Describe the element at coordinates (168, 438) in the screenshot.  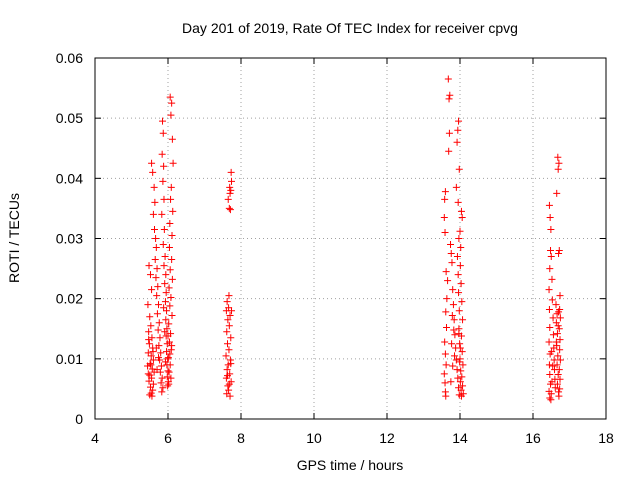
I see `x-tick-label: 6` at that location.